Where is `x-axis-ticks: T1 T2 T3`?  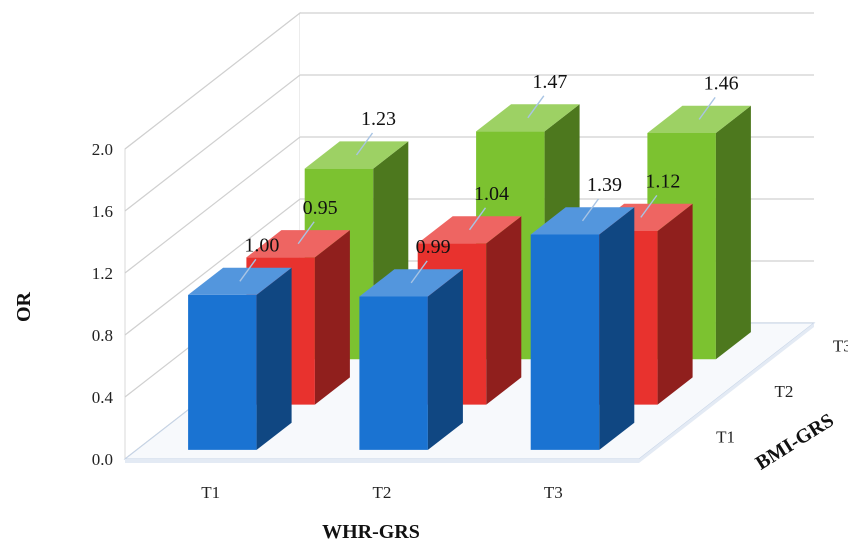
x-axis-ticks: T1 T2 T3 is located at coordinates (382, 492).